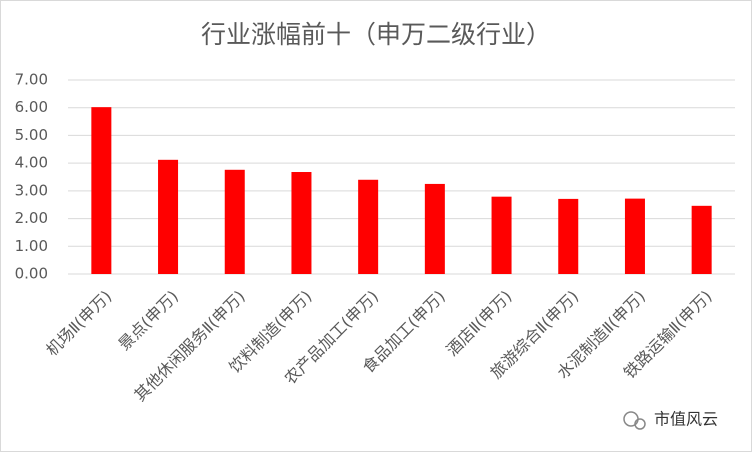 The width and height of the screenshot is (752, 452). Describe the element at coordinates (686, 419) in the screenshot. I see `watermark: 市值风云` at that location.